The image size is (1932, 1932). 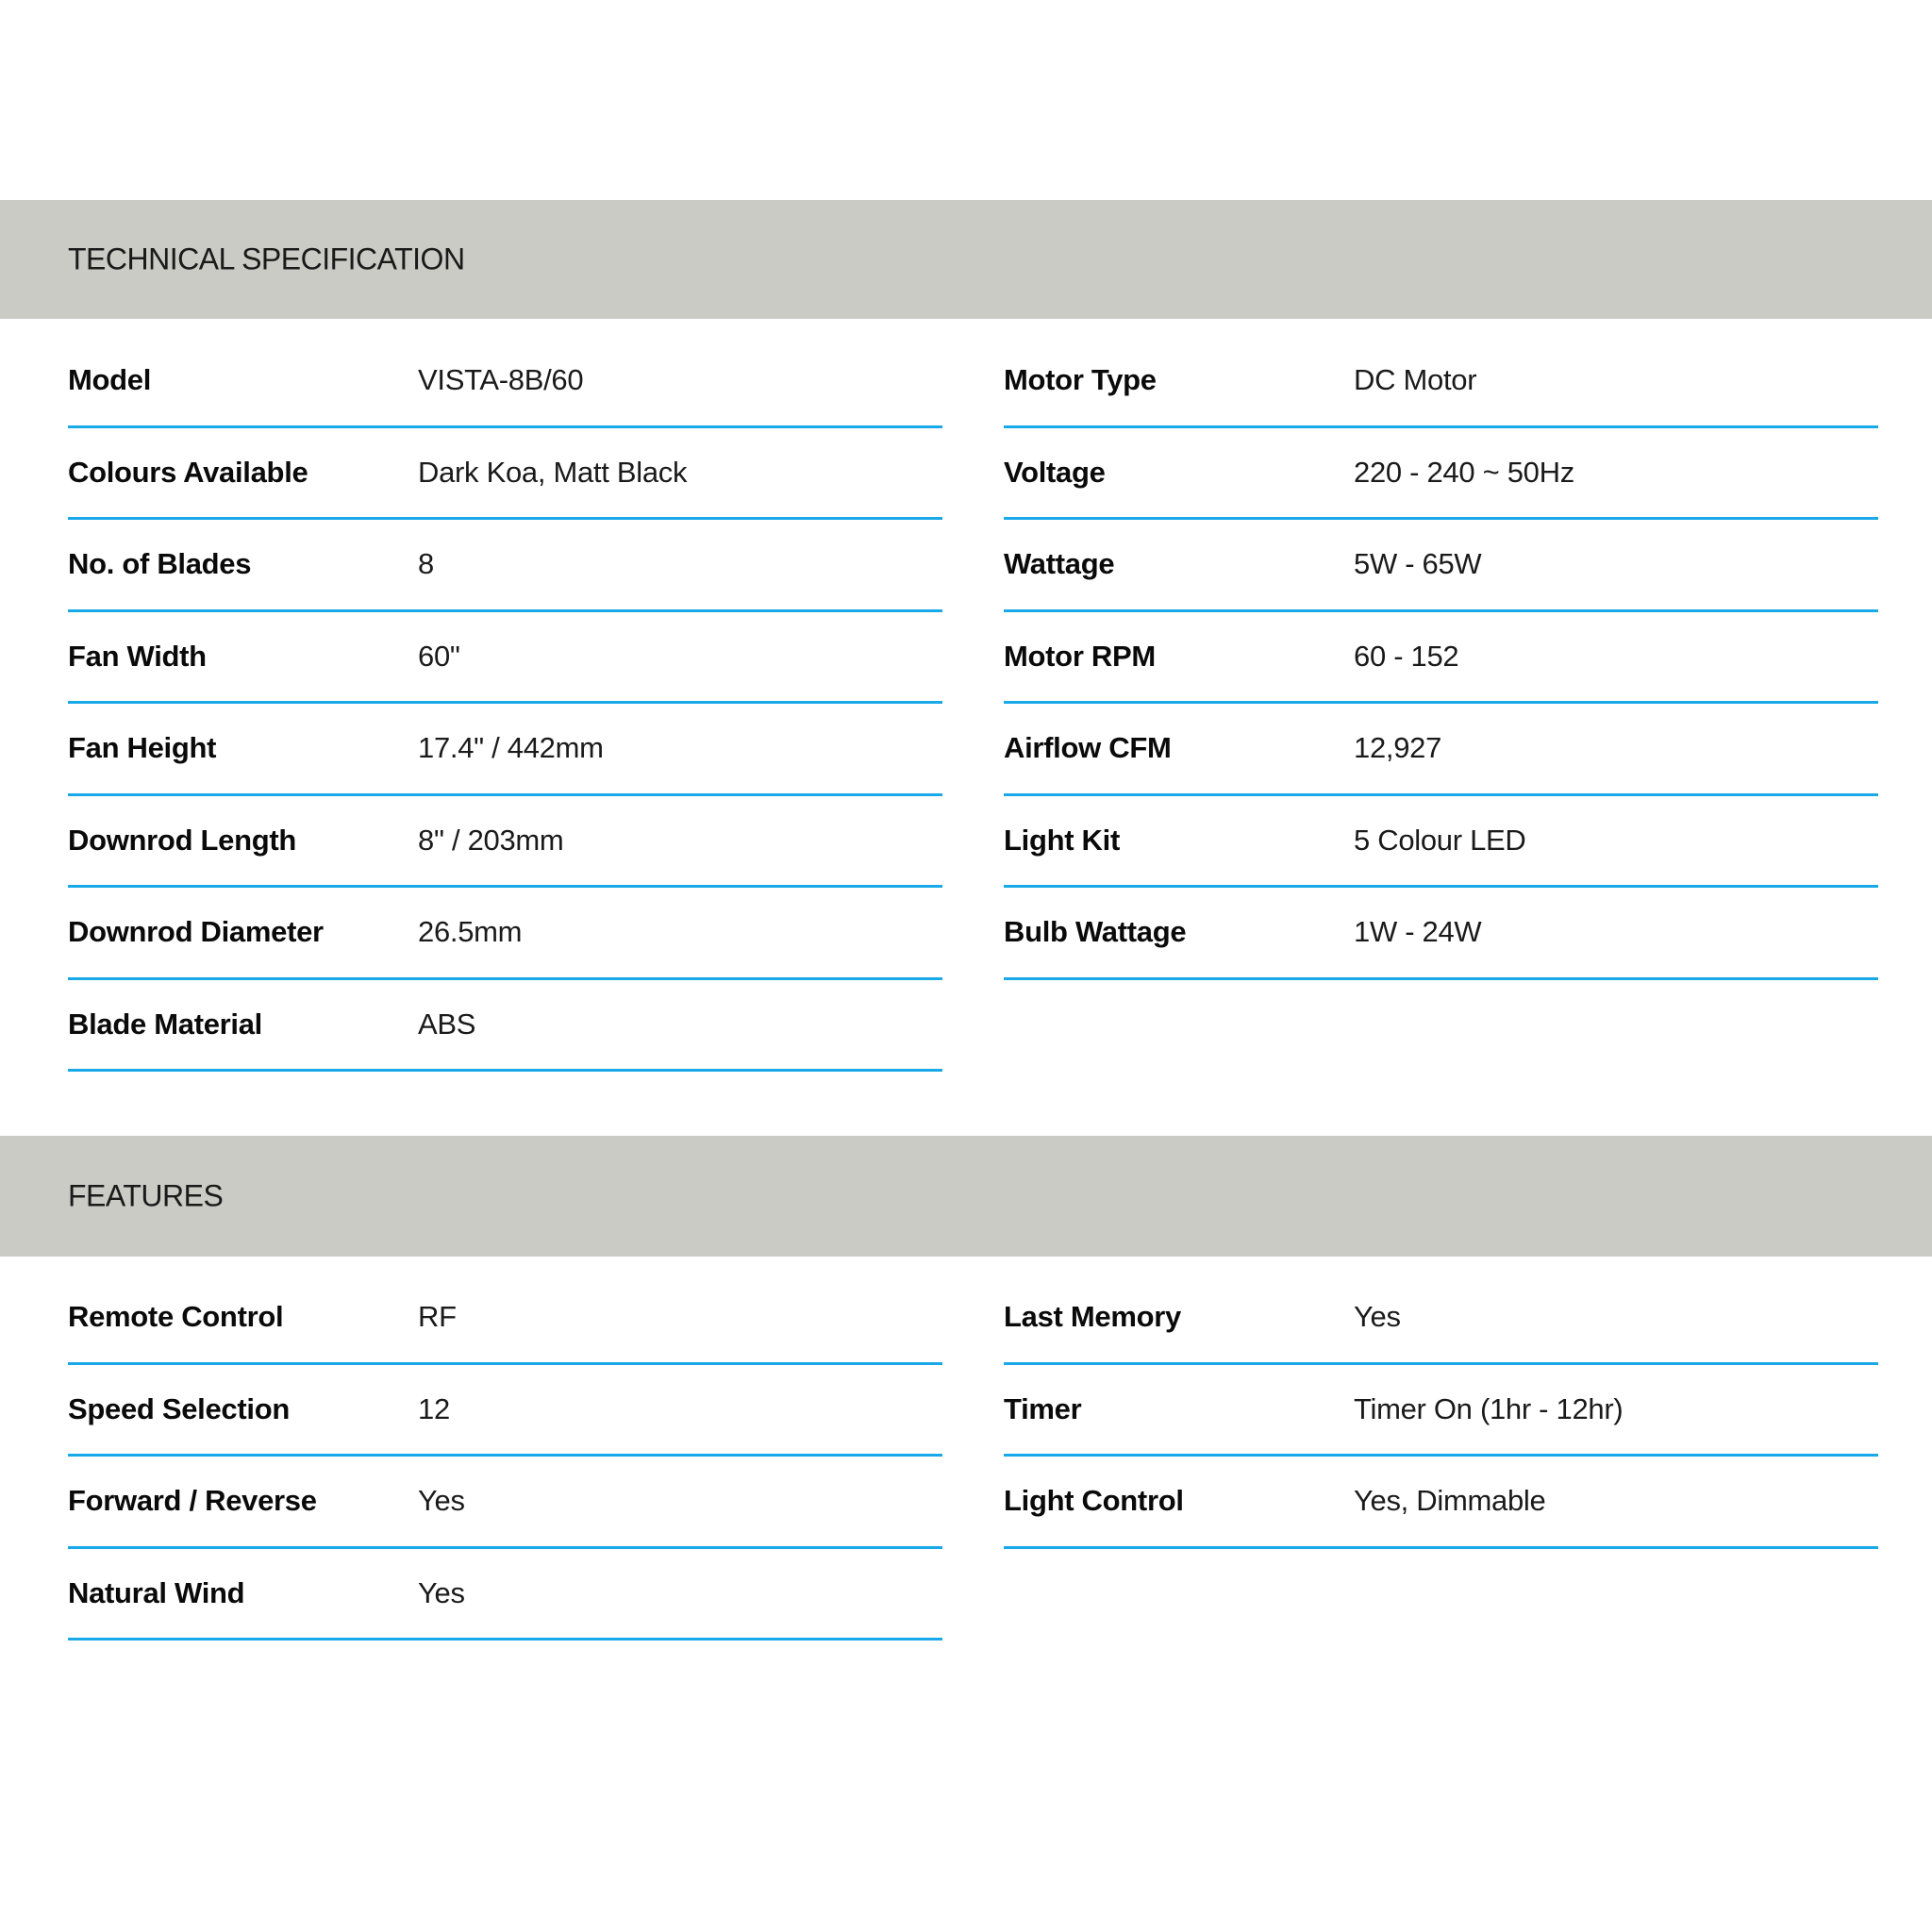 I want to click on spec-label: Model, so click(x=110, y=380).